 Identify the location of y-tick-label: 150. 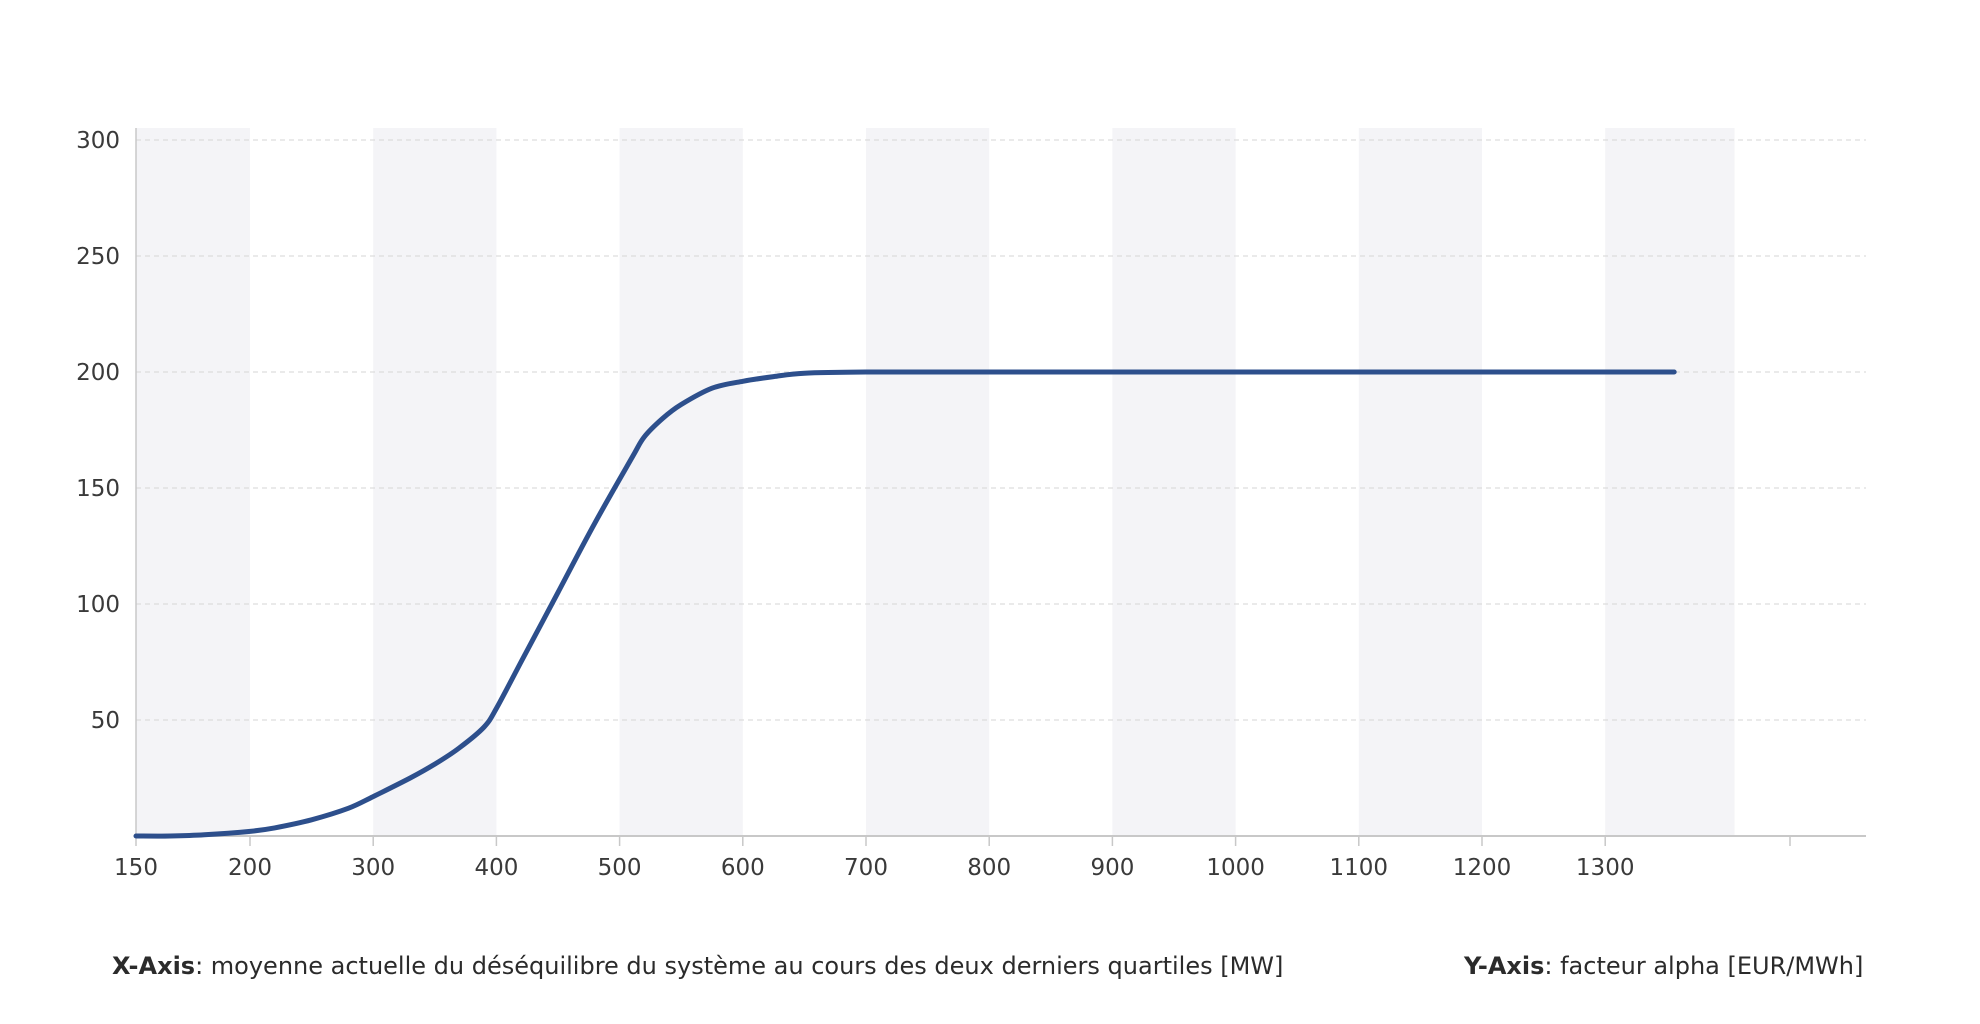
(98, 489).